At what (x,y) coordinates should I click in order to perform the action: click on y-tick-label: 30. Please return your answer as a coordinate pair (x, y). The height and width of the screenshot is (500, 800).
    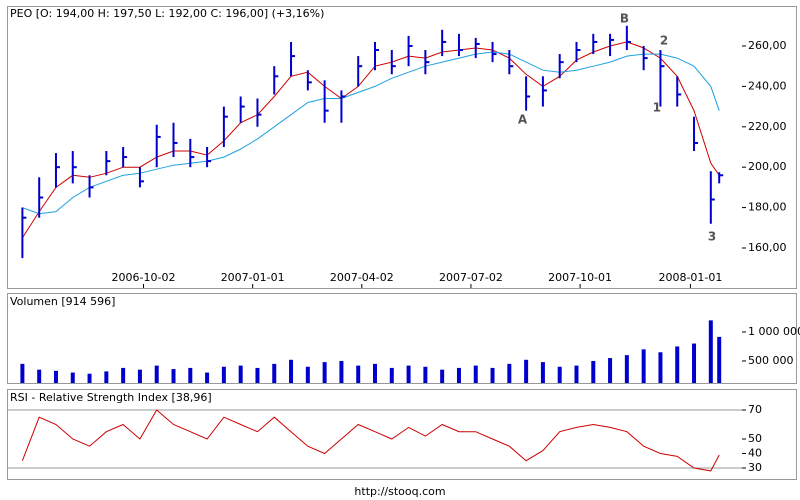
    Looking at the image, I should click on (755, 467).